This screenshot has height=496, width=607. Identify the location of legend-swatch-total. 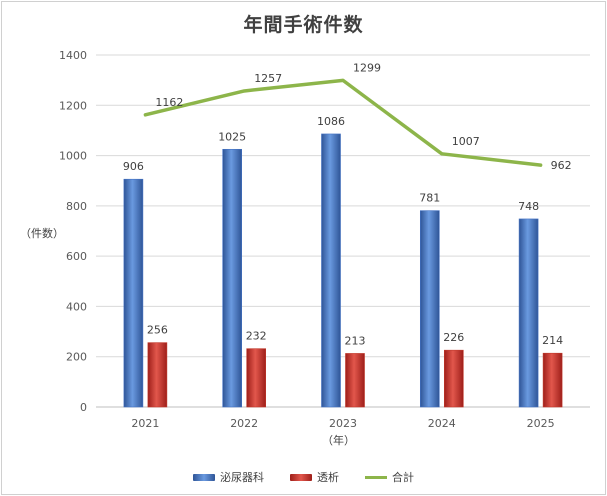
(376, 477).